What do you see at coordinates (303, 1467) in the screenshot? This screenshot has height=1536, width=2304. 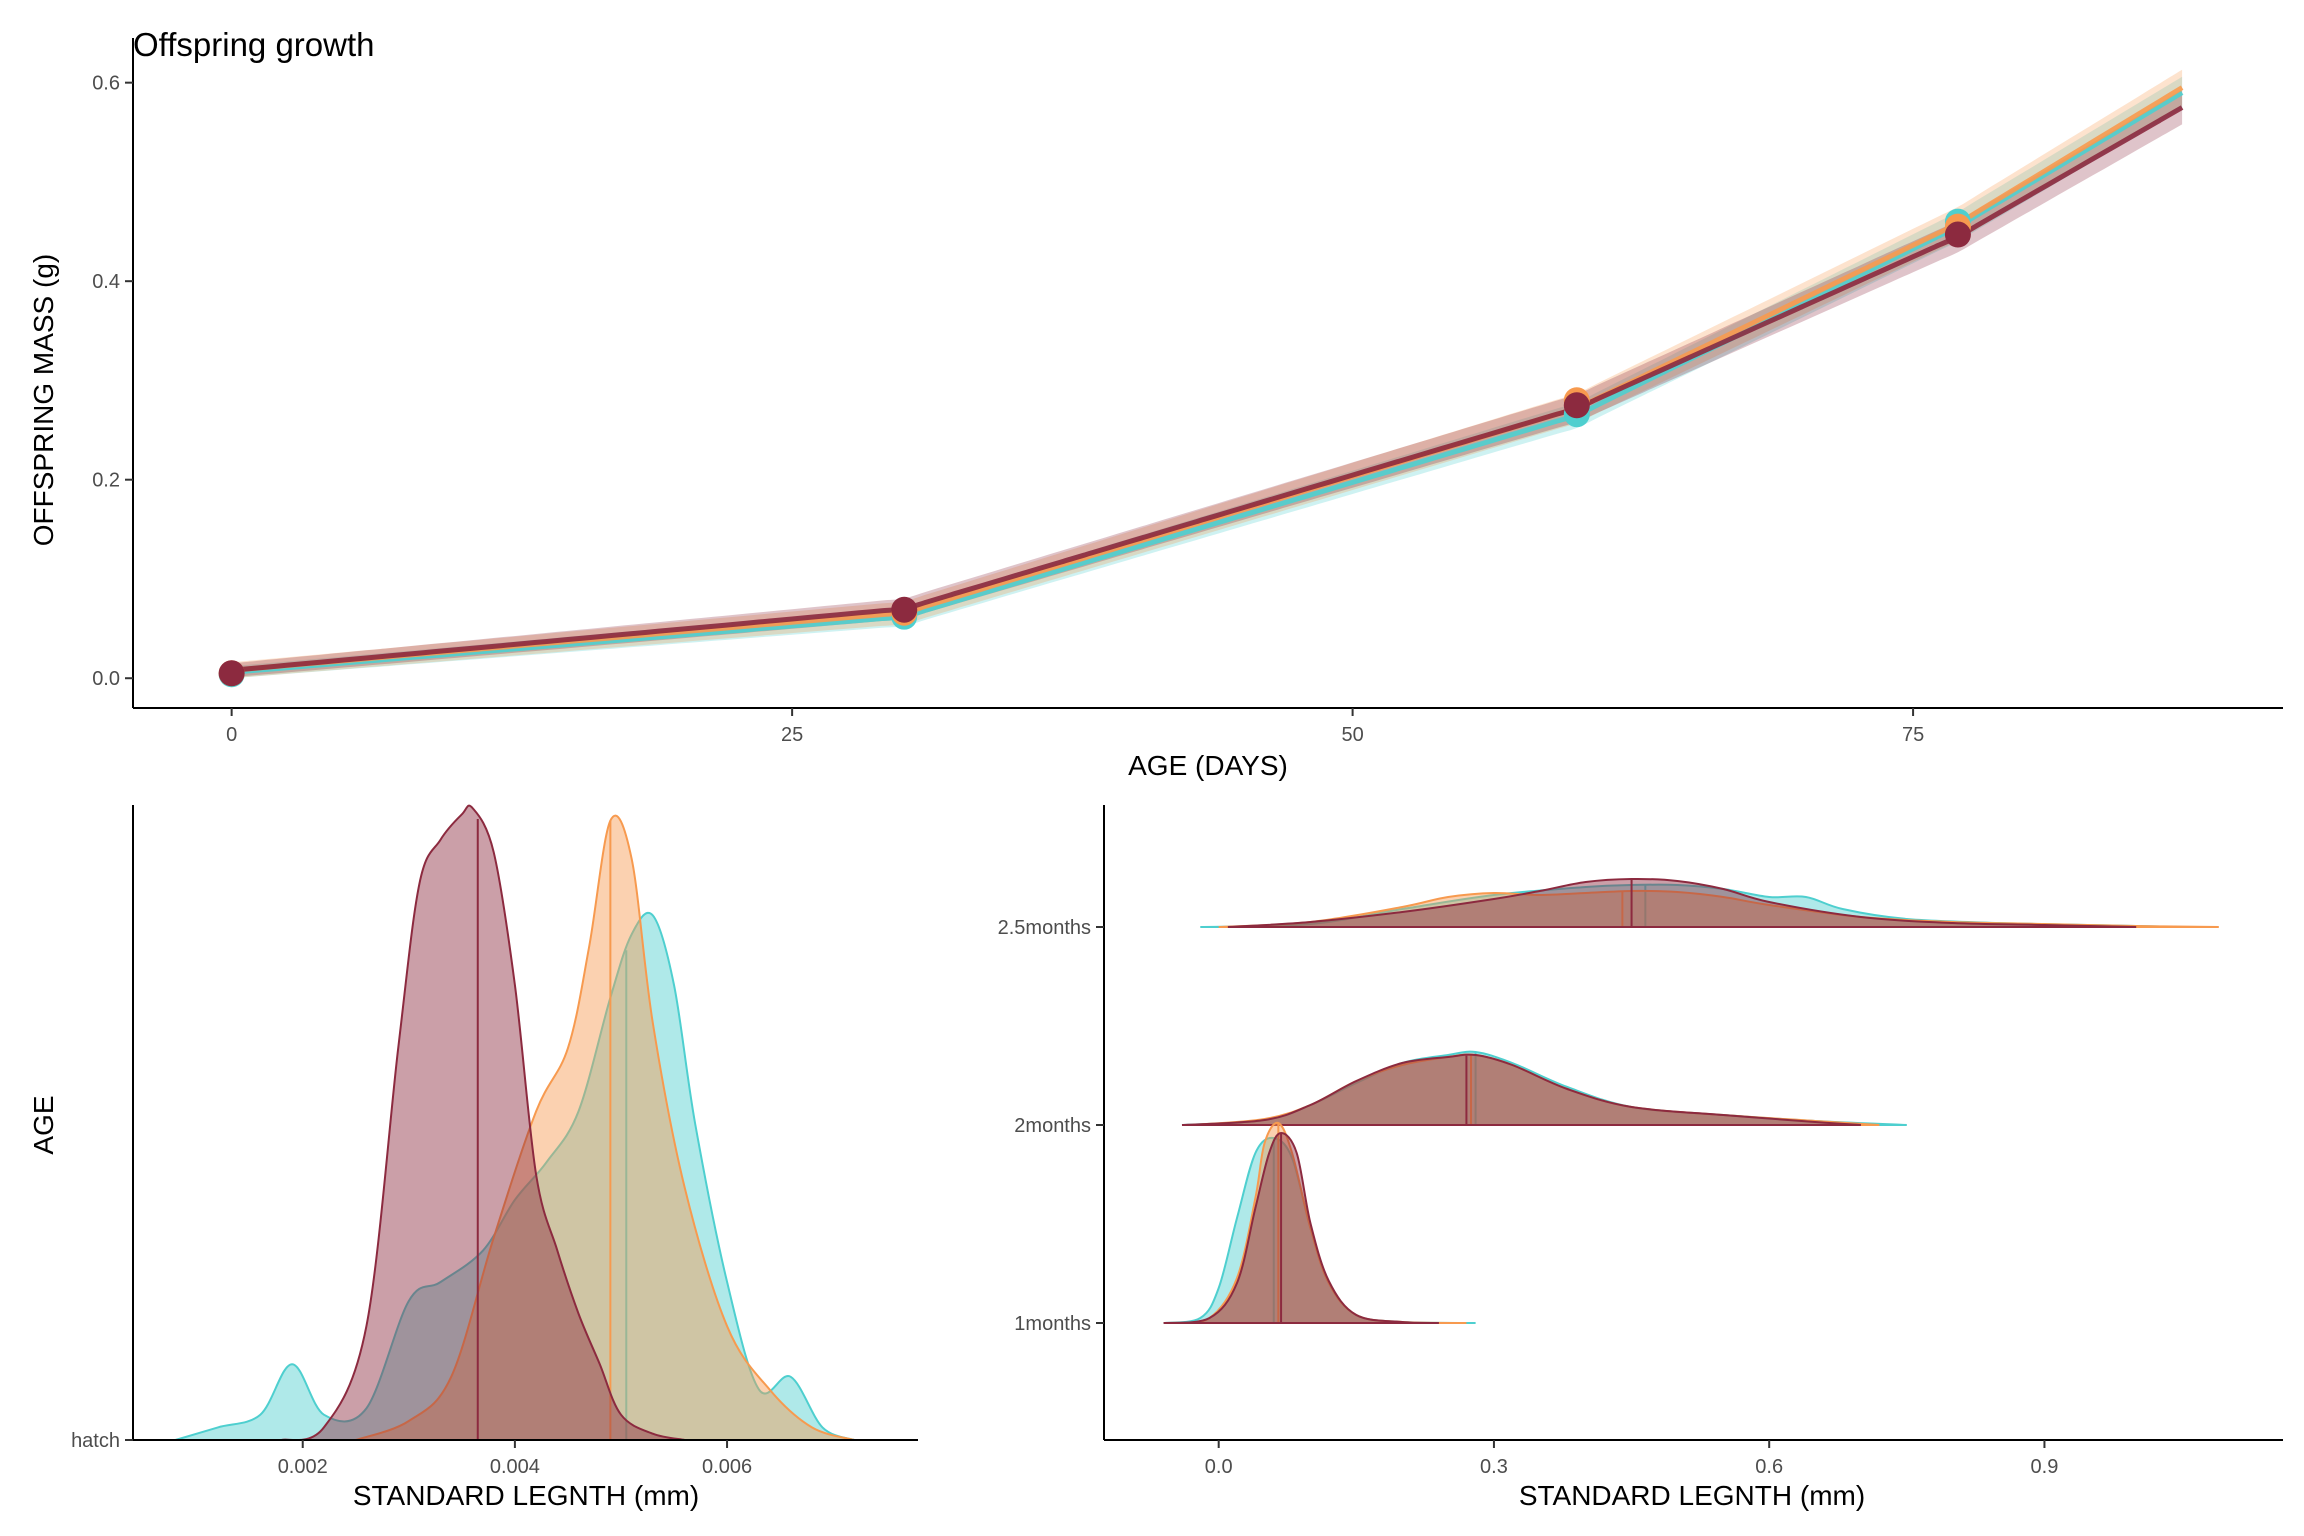 I see `x-tick-label: 0.002` at bounding box center [303, 1467].